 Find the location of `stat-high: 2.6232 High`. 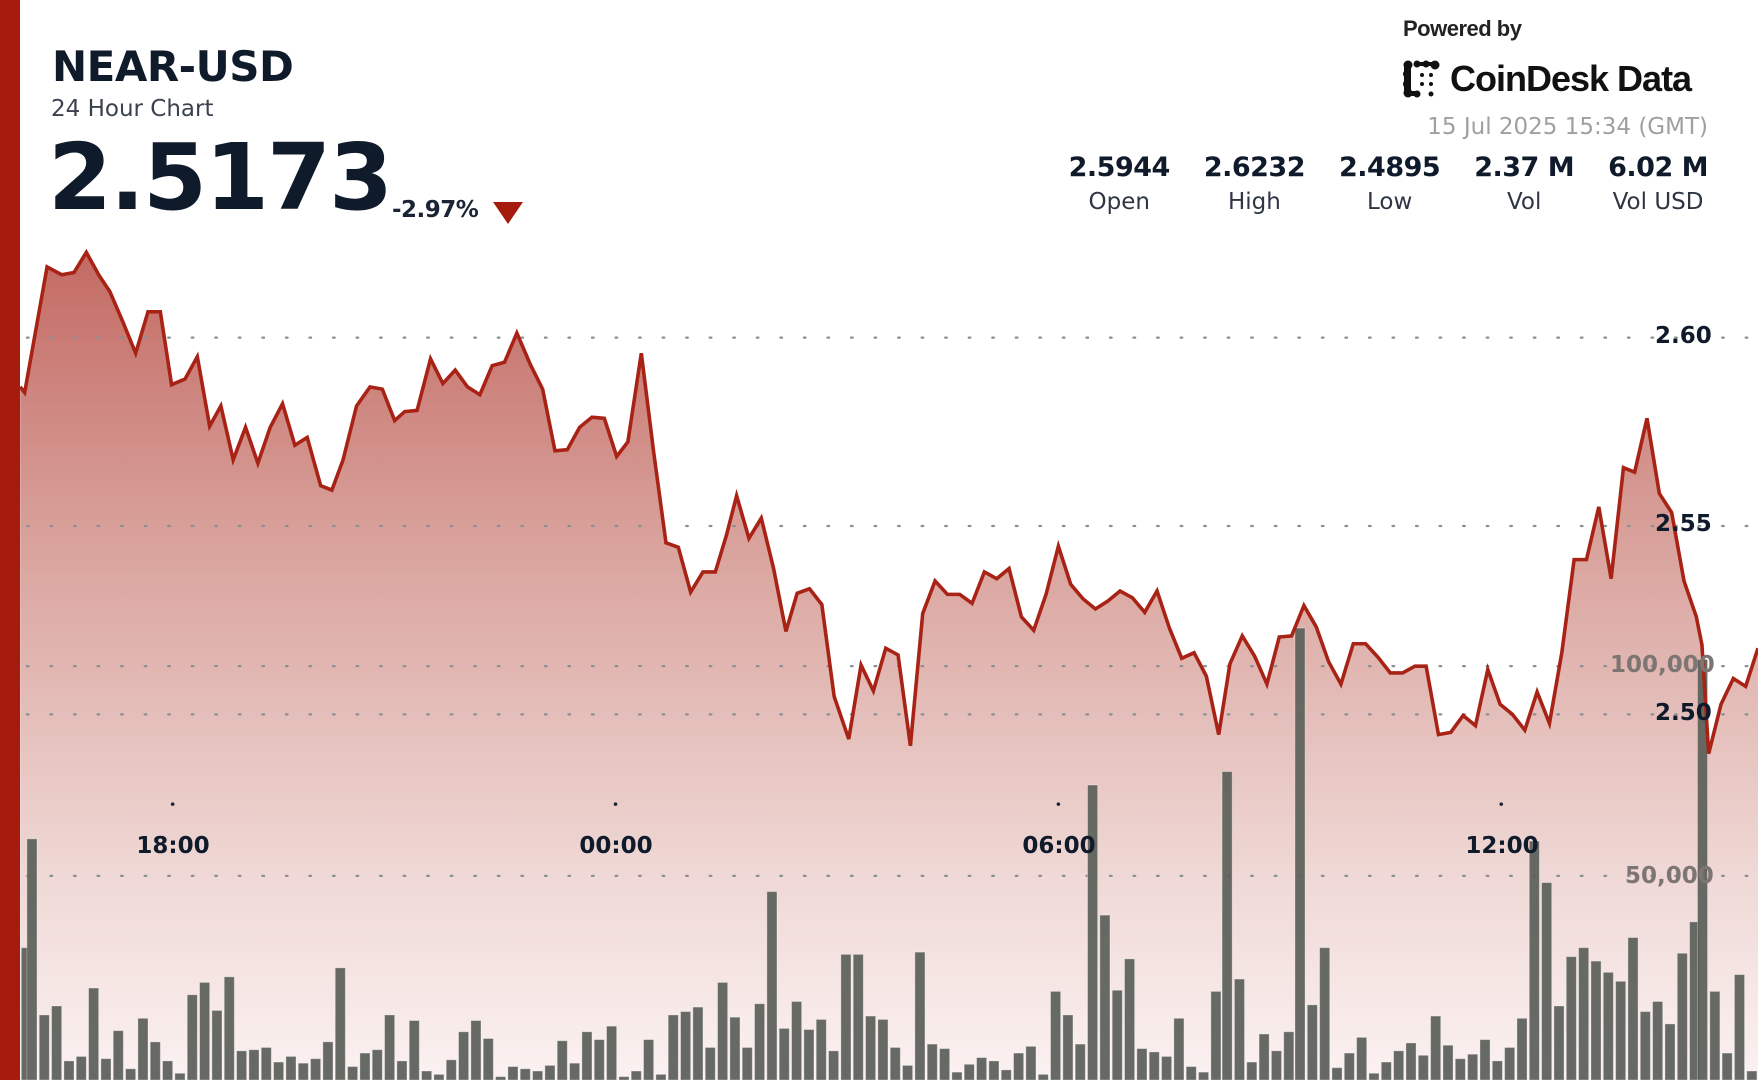

stat-high: 2.6232 High is located at coordinates (1254, 183).